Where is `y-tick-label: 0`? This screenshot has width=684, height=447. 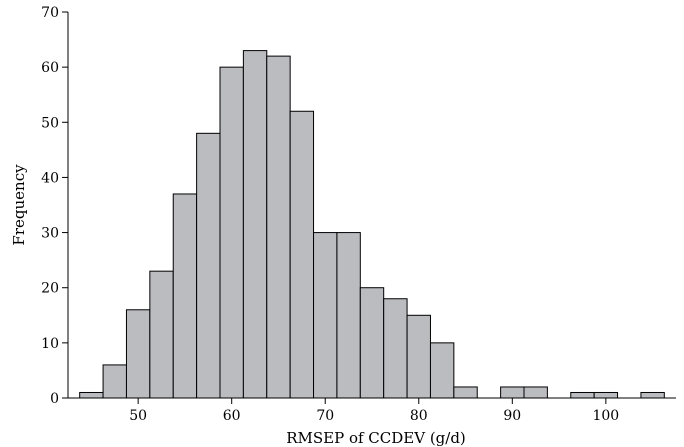 y-tick-label: 0 is located at coordinates (54, 399).